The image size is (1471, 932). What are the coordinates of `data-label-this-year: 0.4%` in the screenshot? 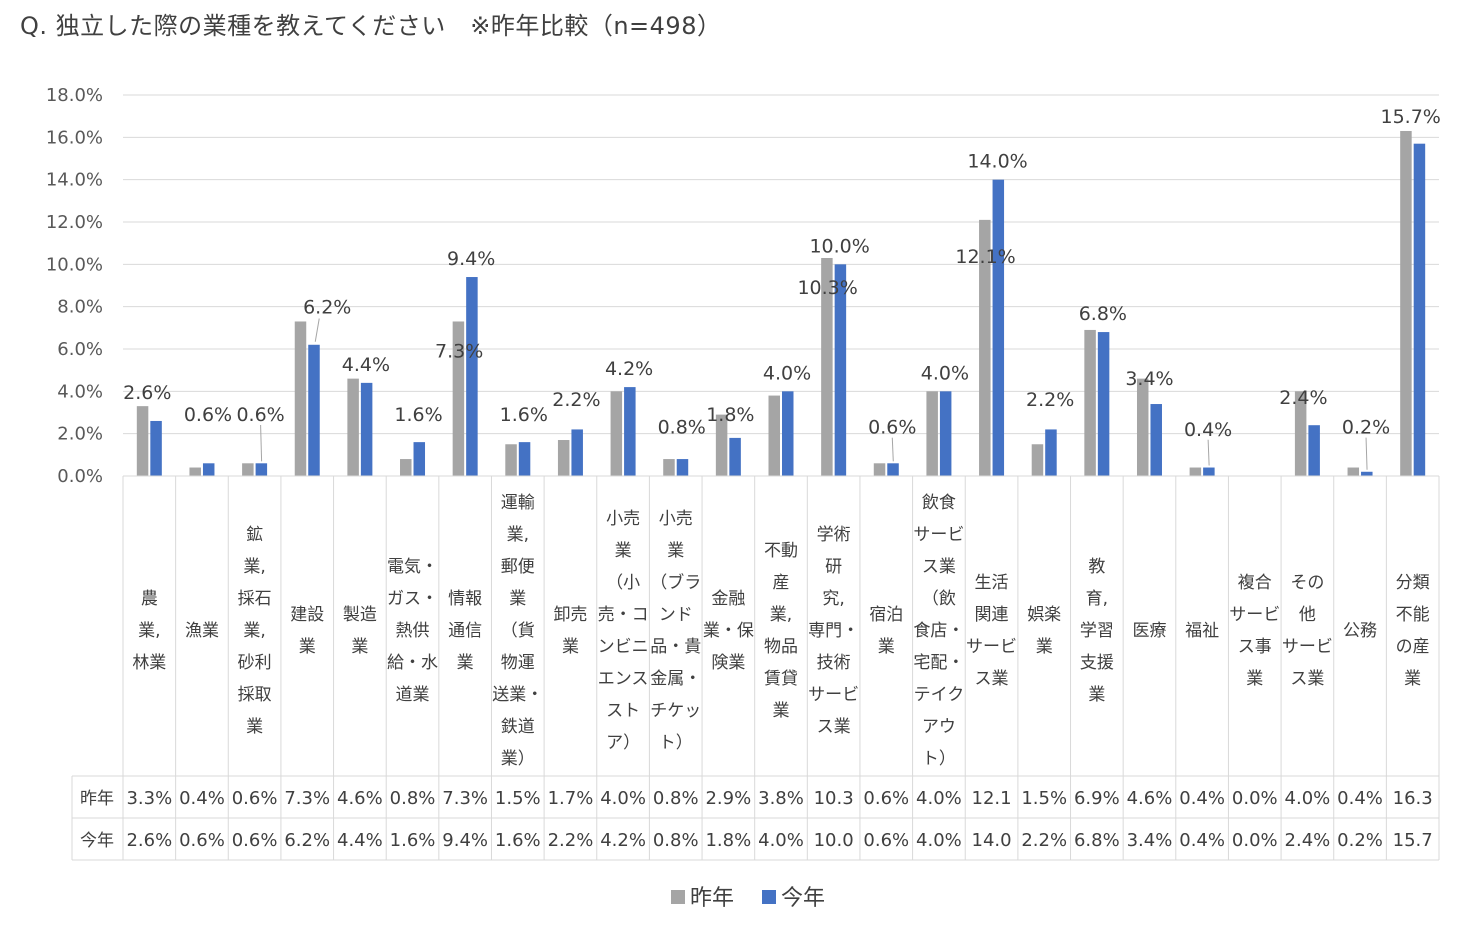 It's located at (1208, 430).